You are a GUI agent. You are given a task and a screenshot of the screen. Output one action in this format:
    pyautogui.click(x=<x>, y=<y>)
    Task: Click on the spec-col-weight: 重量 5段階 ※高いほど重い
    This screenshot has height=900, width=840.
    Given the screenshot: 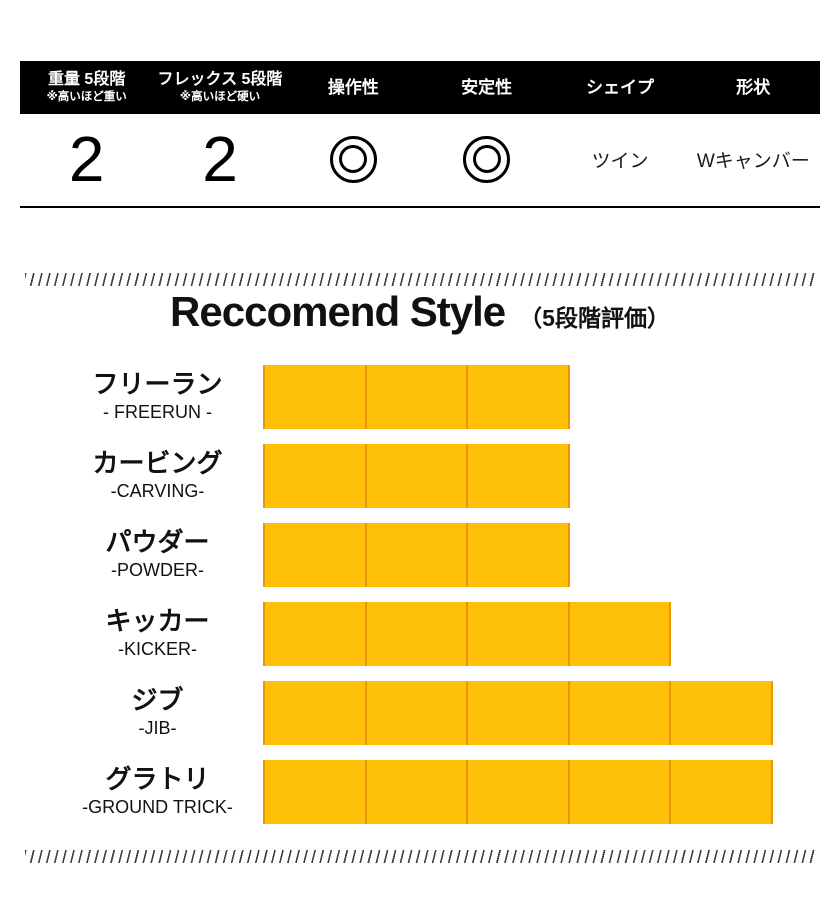 What is the action you would take?
    pyautogui.click(x=86, y=87)
    